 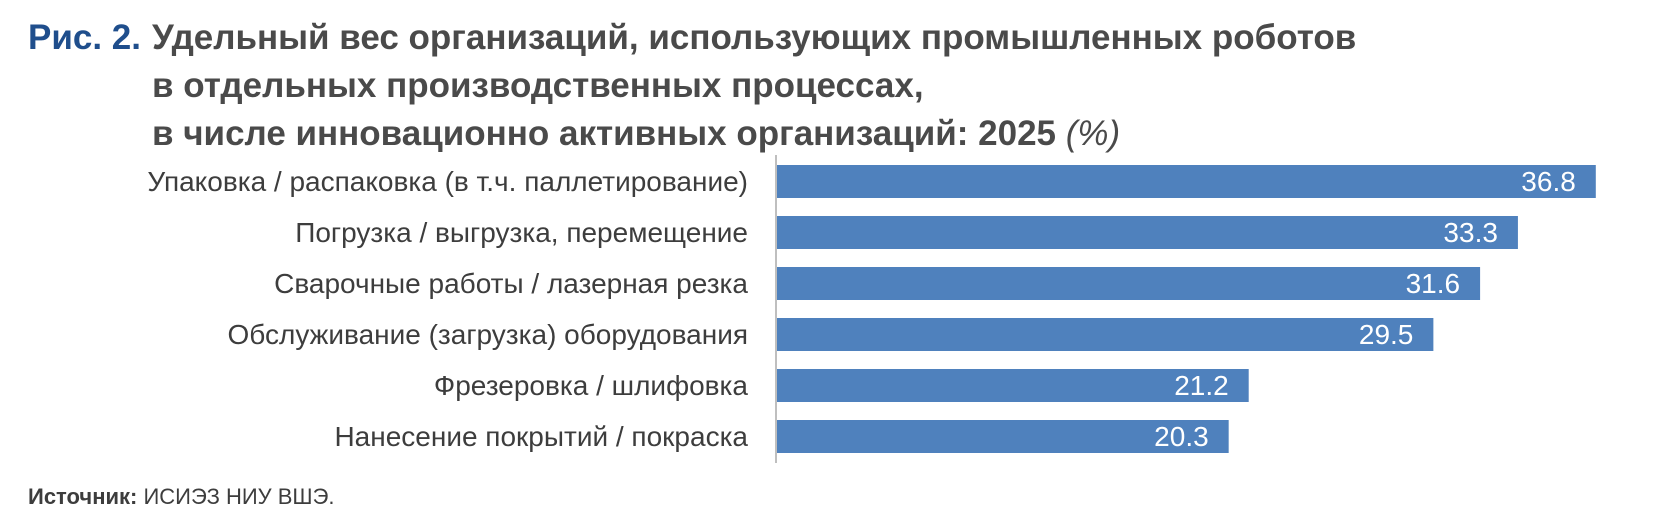 I want to click on category-label: Нанесение покрытий / покраска, so click(x=541, y=436).